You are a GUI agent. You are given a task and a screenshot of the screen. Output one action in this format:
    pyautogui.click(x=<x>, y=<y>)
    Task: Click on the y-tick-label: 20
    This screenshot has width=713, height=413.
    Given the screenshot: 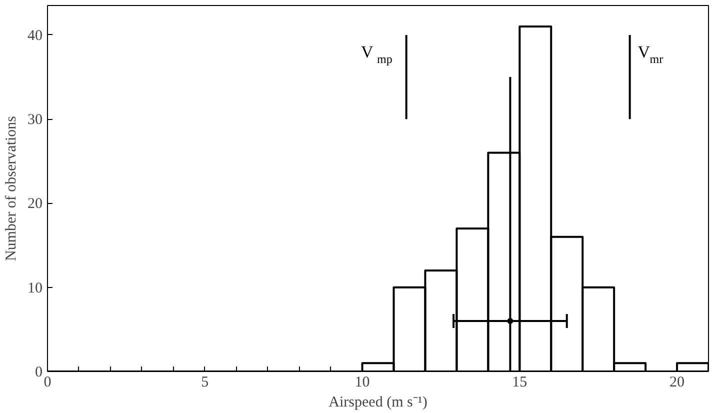 What is the action you would take?
    pyautogui.click(x=35, y=204)
    